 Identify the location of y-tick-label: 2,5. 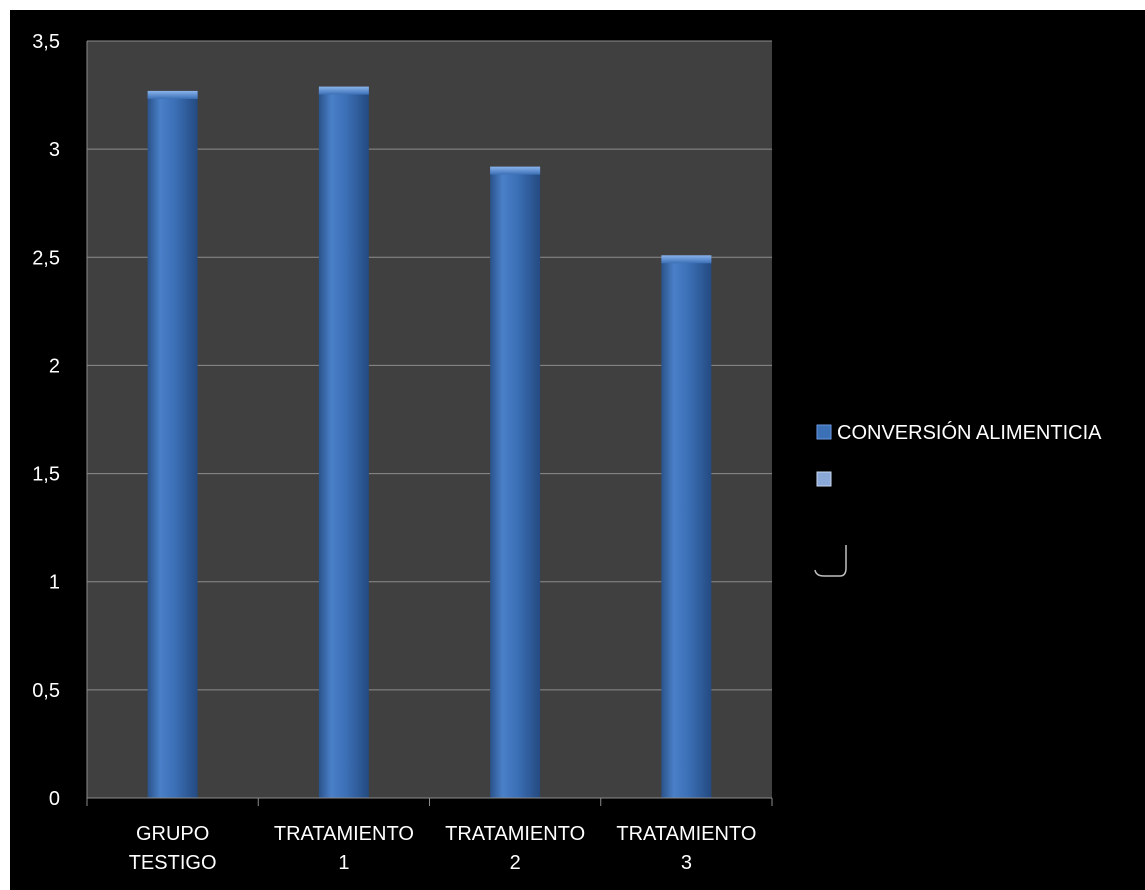
(46, 258).